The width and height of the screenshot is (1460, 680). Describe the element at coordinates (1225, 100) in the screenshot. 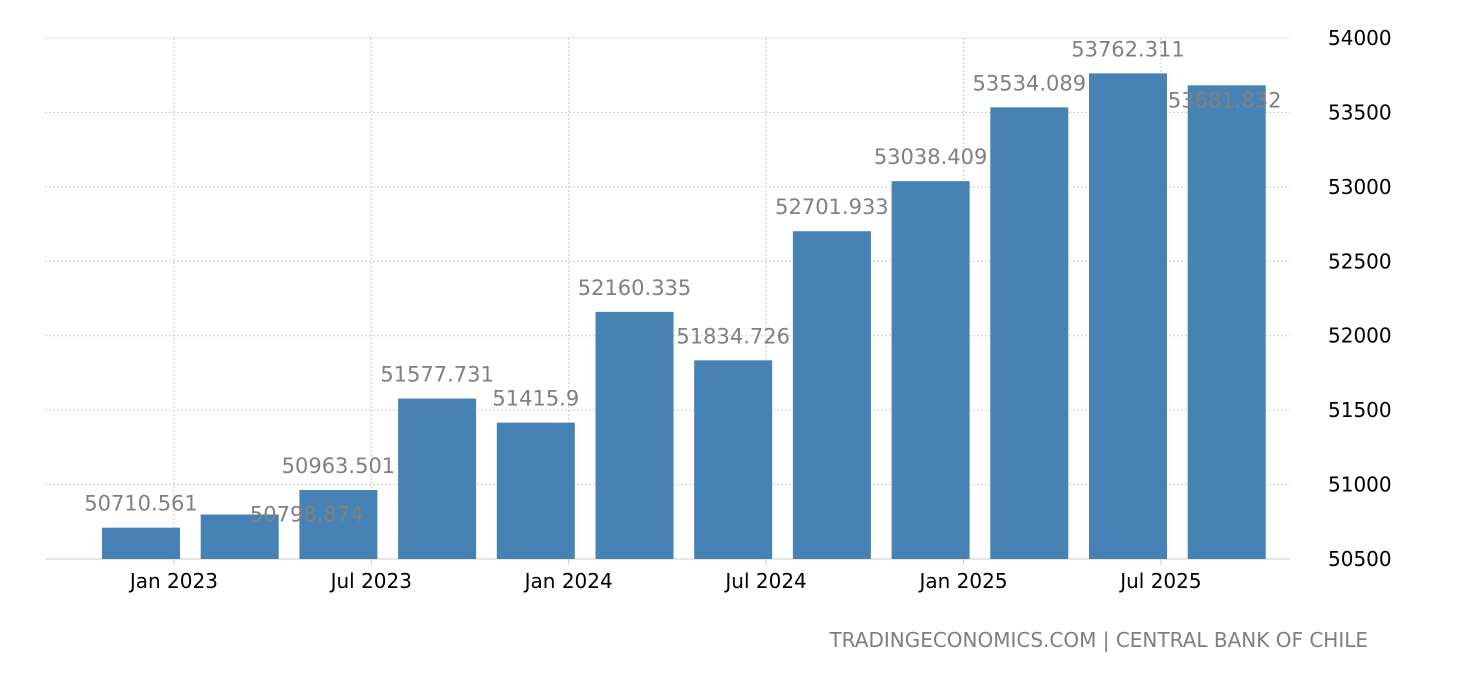

I see `data-label: 53681.832` at that location.